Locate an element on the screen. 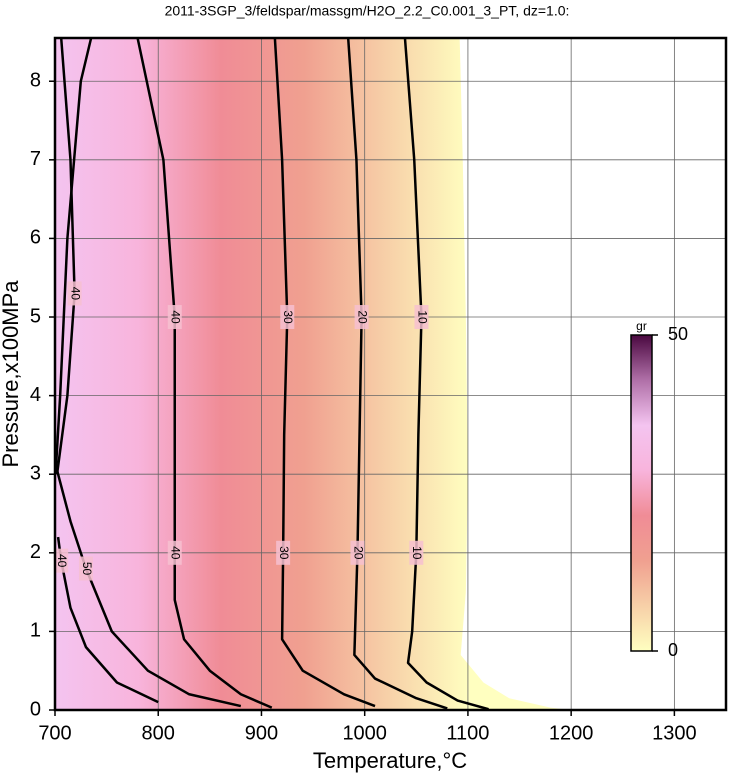 The width and height of the screenshot is (734, 781). x-tick-label: 1100 is located at coordinates (467, 733).